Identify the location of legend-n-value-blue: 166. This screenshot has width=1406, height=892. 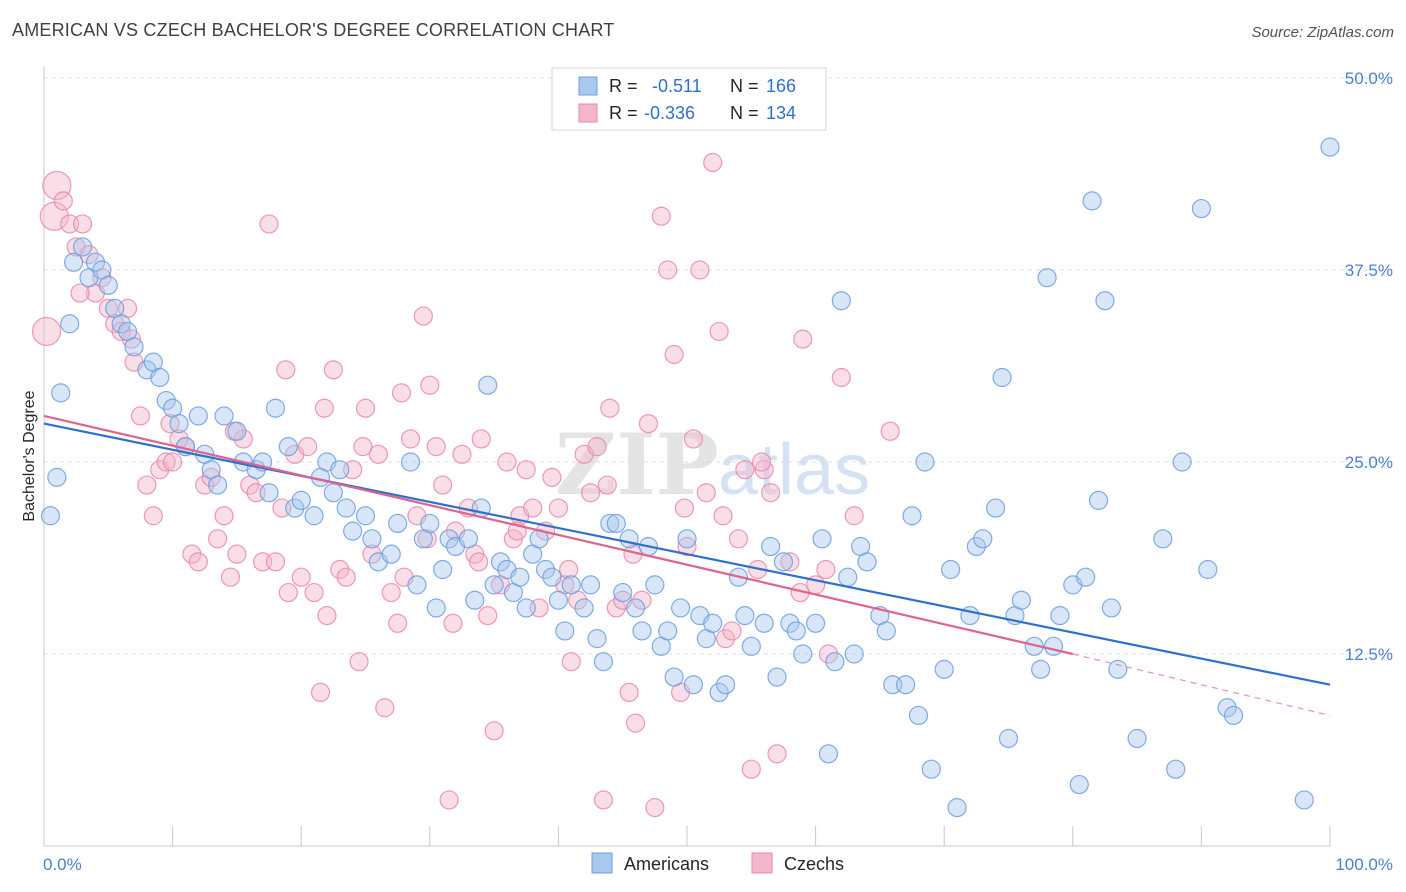
(781, 86).